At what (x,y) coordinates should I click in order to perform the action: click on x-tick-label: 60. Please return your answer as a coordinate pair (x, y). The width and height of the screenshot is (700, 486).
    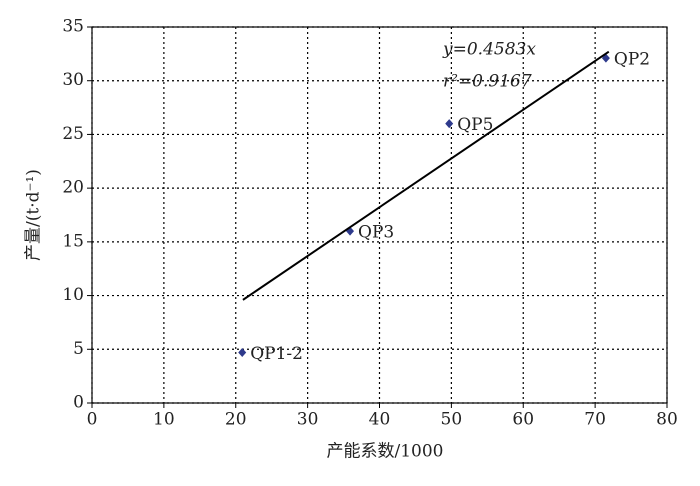
    Looking at the image, I should click on (523, 420).